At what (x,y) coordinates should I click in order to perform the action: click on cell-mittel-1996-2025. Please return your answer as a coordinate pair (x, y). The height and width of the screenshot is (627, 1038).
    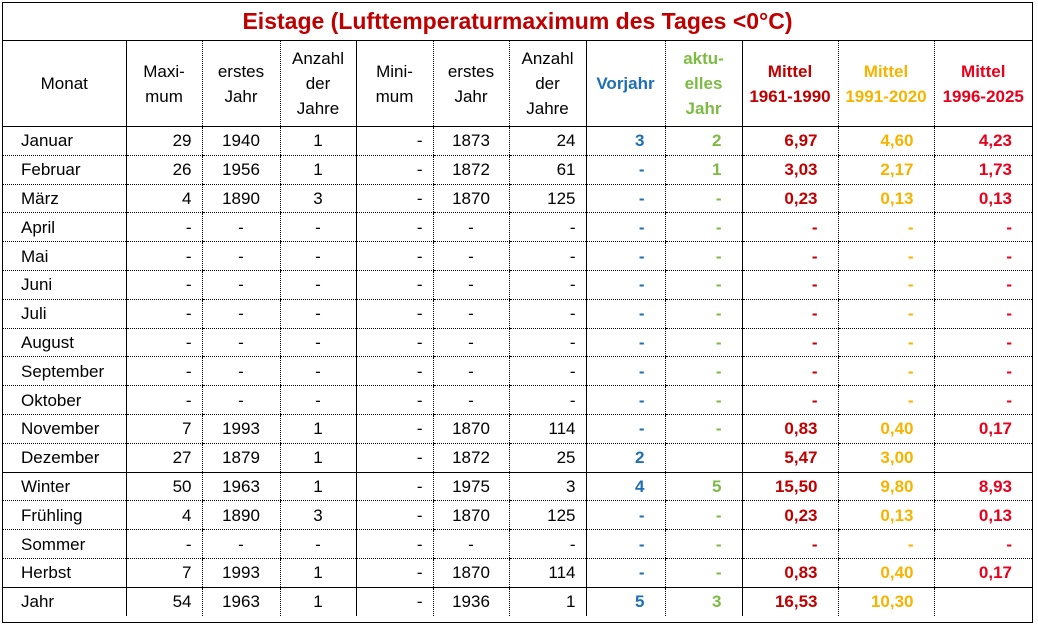
    Looking at the image, I should click on (982, 601).